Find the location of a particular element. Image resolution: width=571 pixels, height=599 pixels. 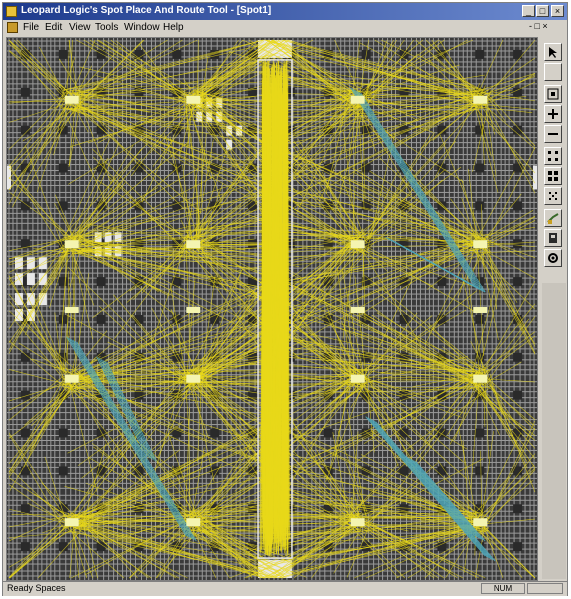

zoom-out-icon is located at coordinates (553, 134).